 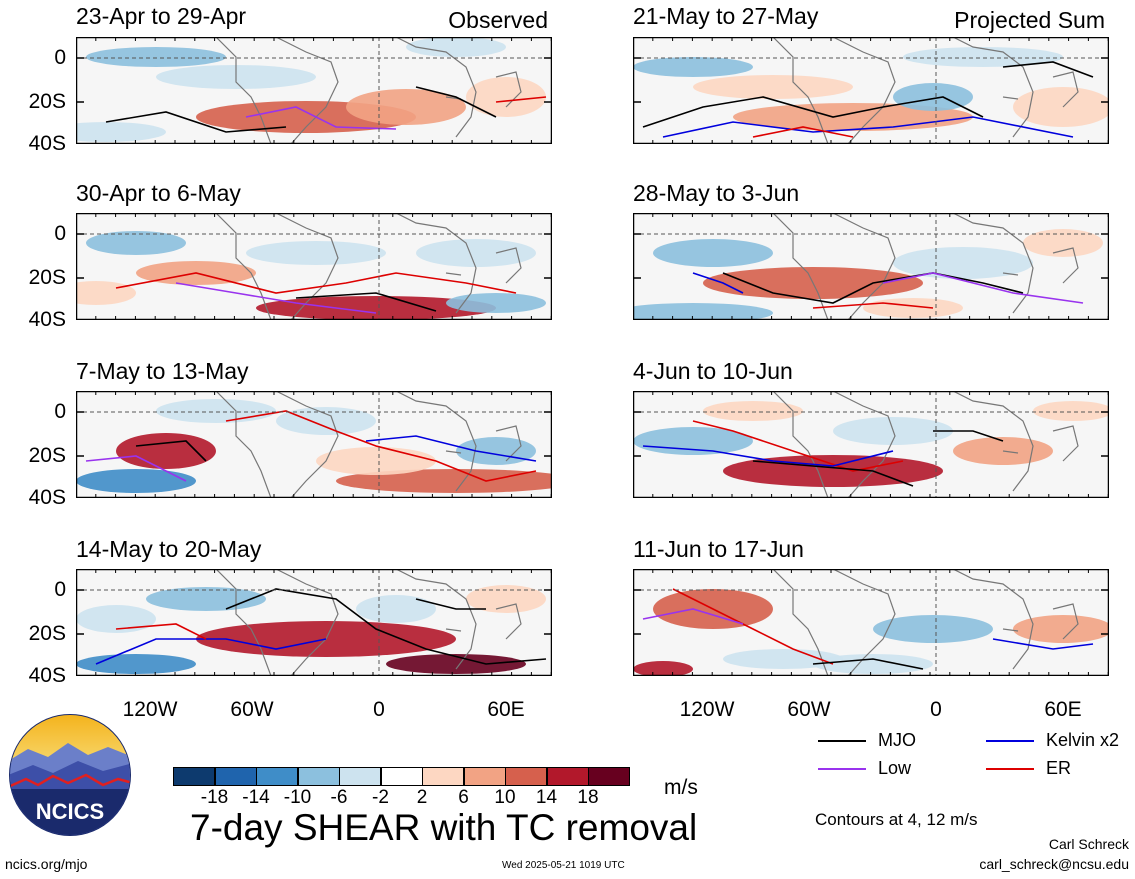 What do you see at coordinates (897, 740) in the screenshot?
I see `legend-label: MJO` at bounding box center [897, 740].